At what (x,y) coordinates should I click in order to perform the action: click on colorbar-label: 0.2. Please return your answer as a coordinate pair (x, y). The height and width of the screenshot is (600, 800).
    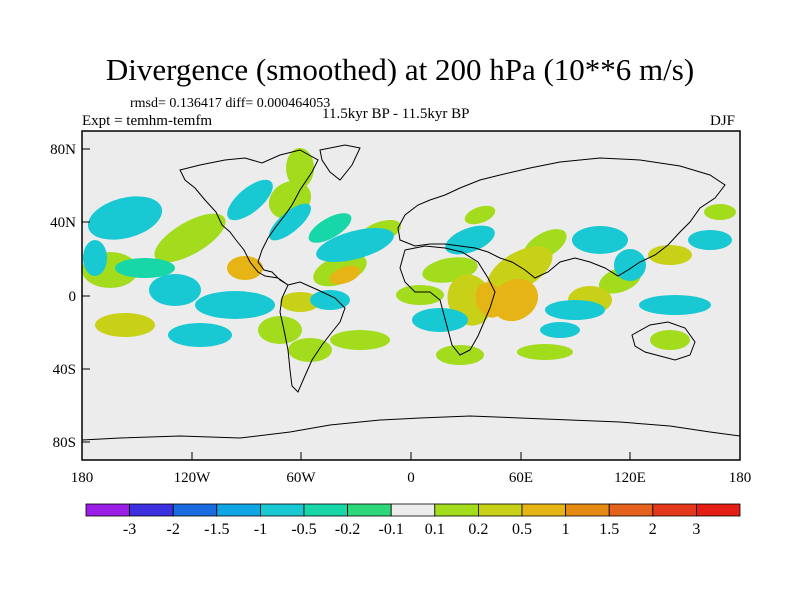
    Looking at the image, I should click on (478, 529).